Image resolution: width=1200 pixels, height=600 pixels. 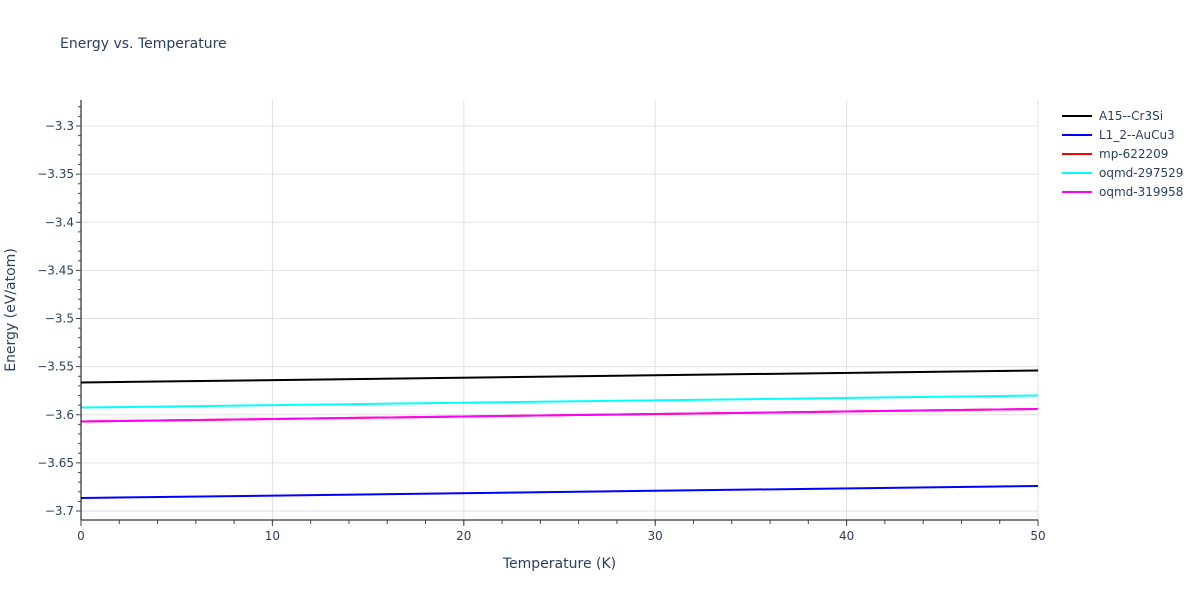 What do you see at coordinates (55, 174) in the screenshot?
I see `y-tick-label: −3.35` at bounding box center [55, 174].